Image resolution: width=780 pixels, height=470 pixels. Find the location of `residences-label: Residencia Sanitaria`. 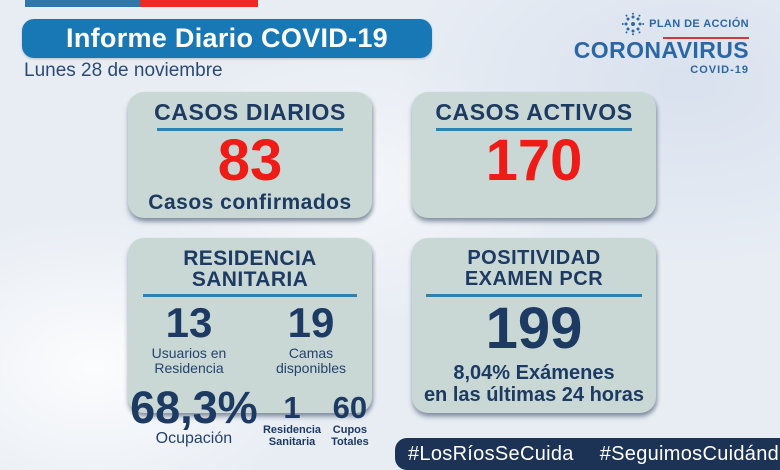

residences-label: Residencia Sanitaria is located at coordinates (292, 435).